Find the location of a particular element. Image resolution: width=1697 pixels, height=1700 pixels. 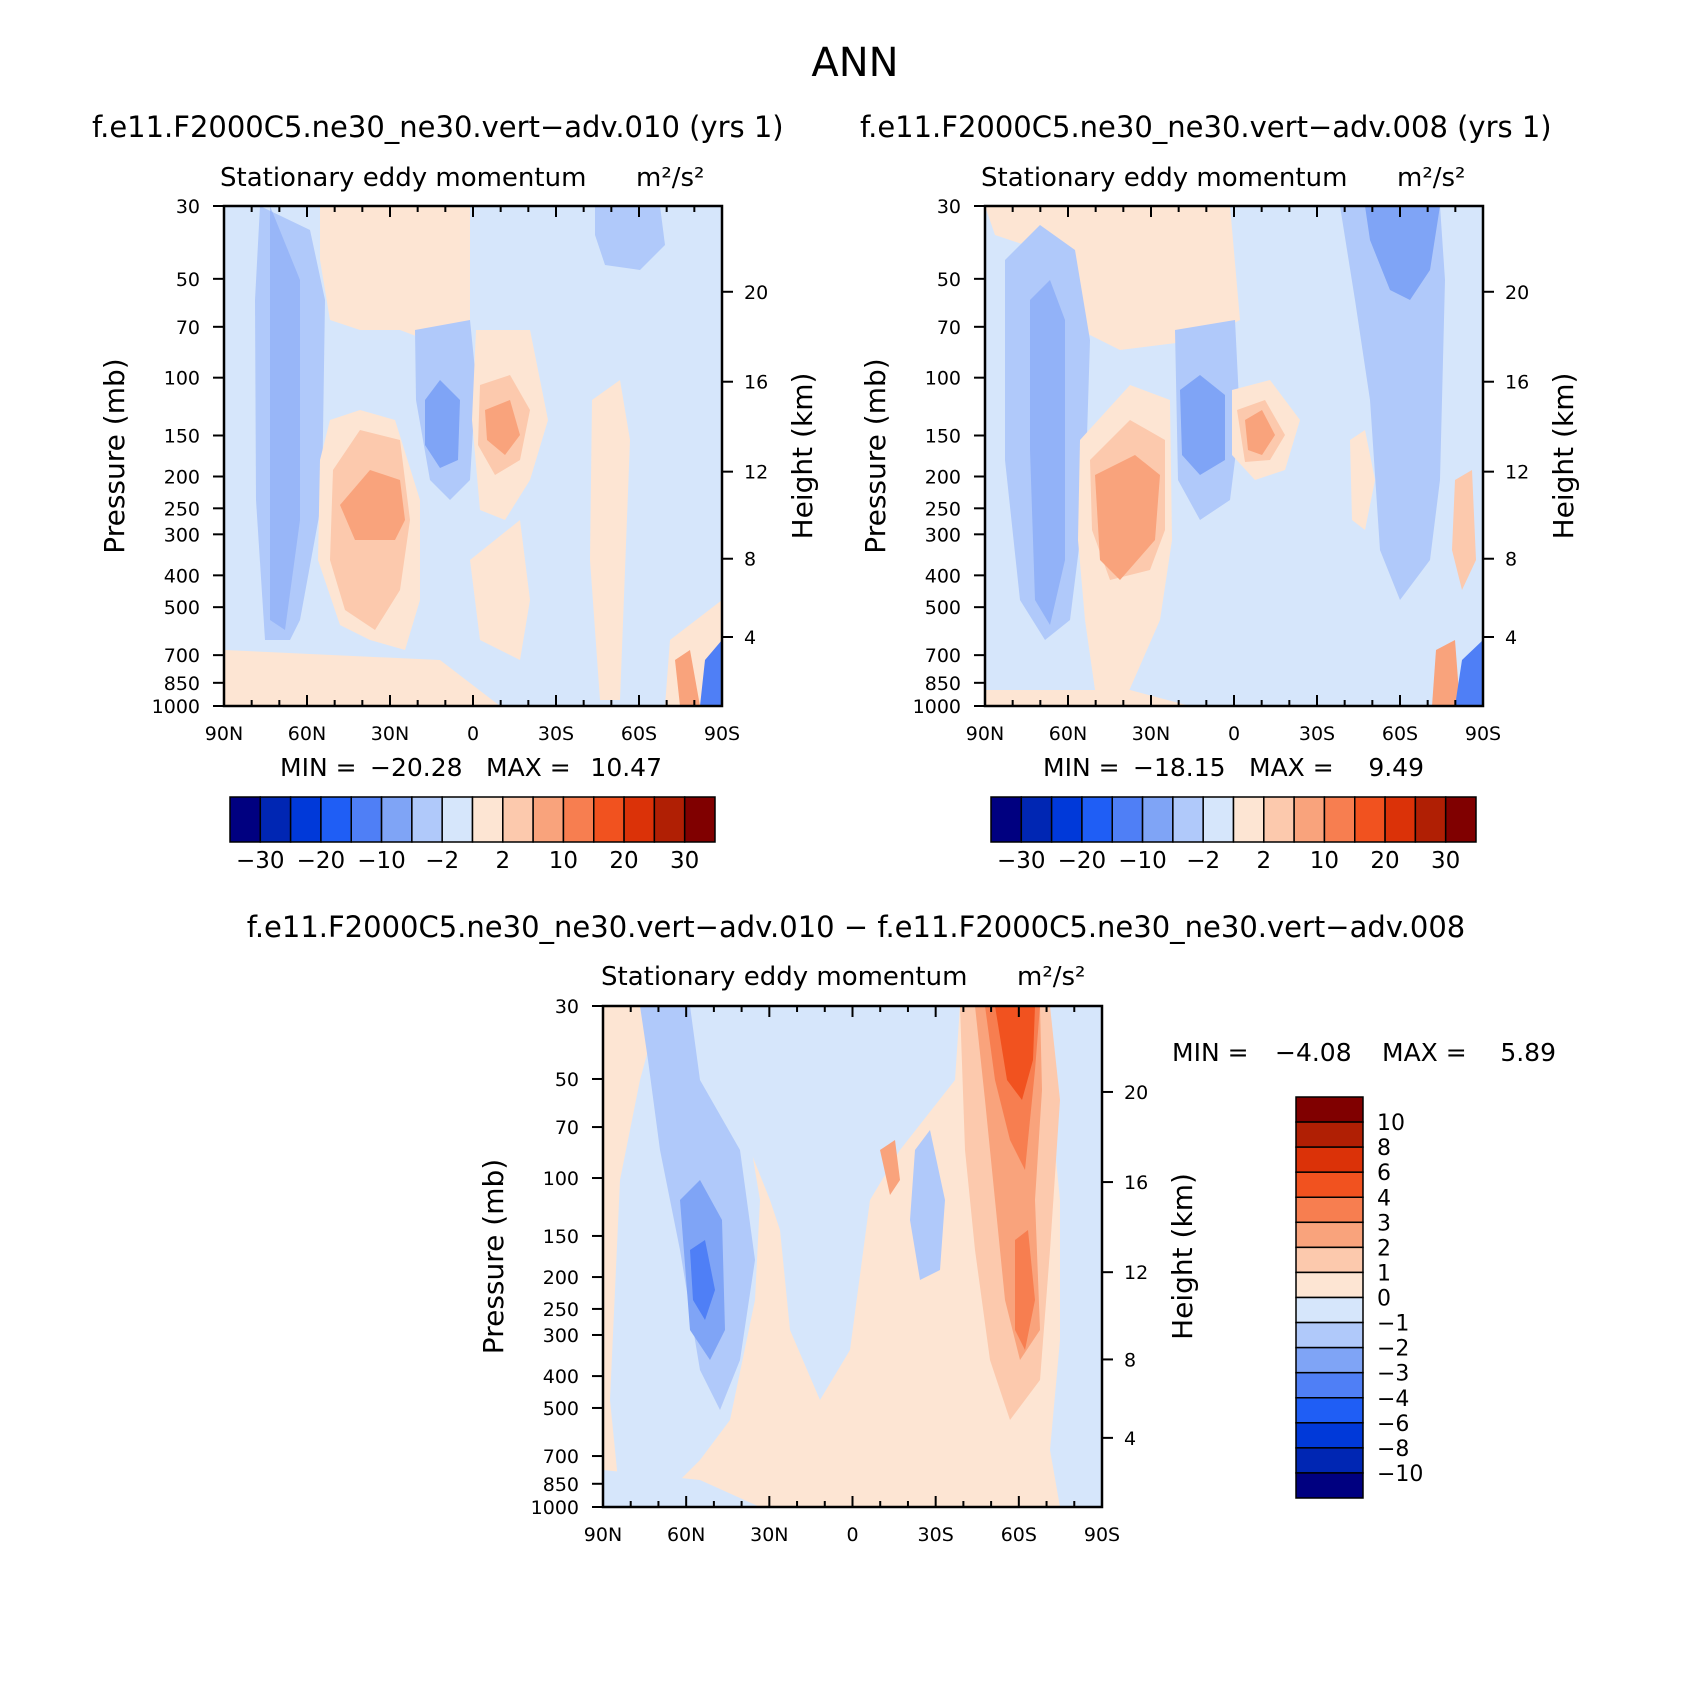

colorbar-label: −30 is located at coordinates (1021, 861).